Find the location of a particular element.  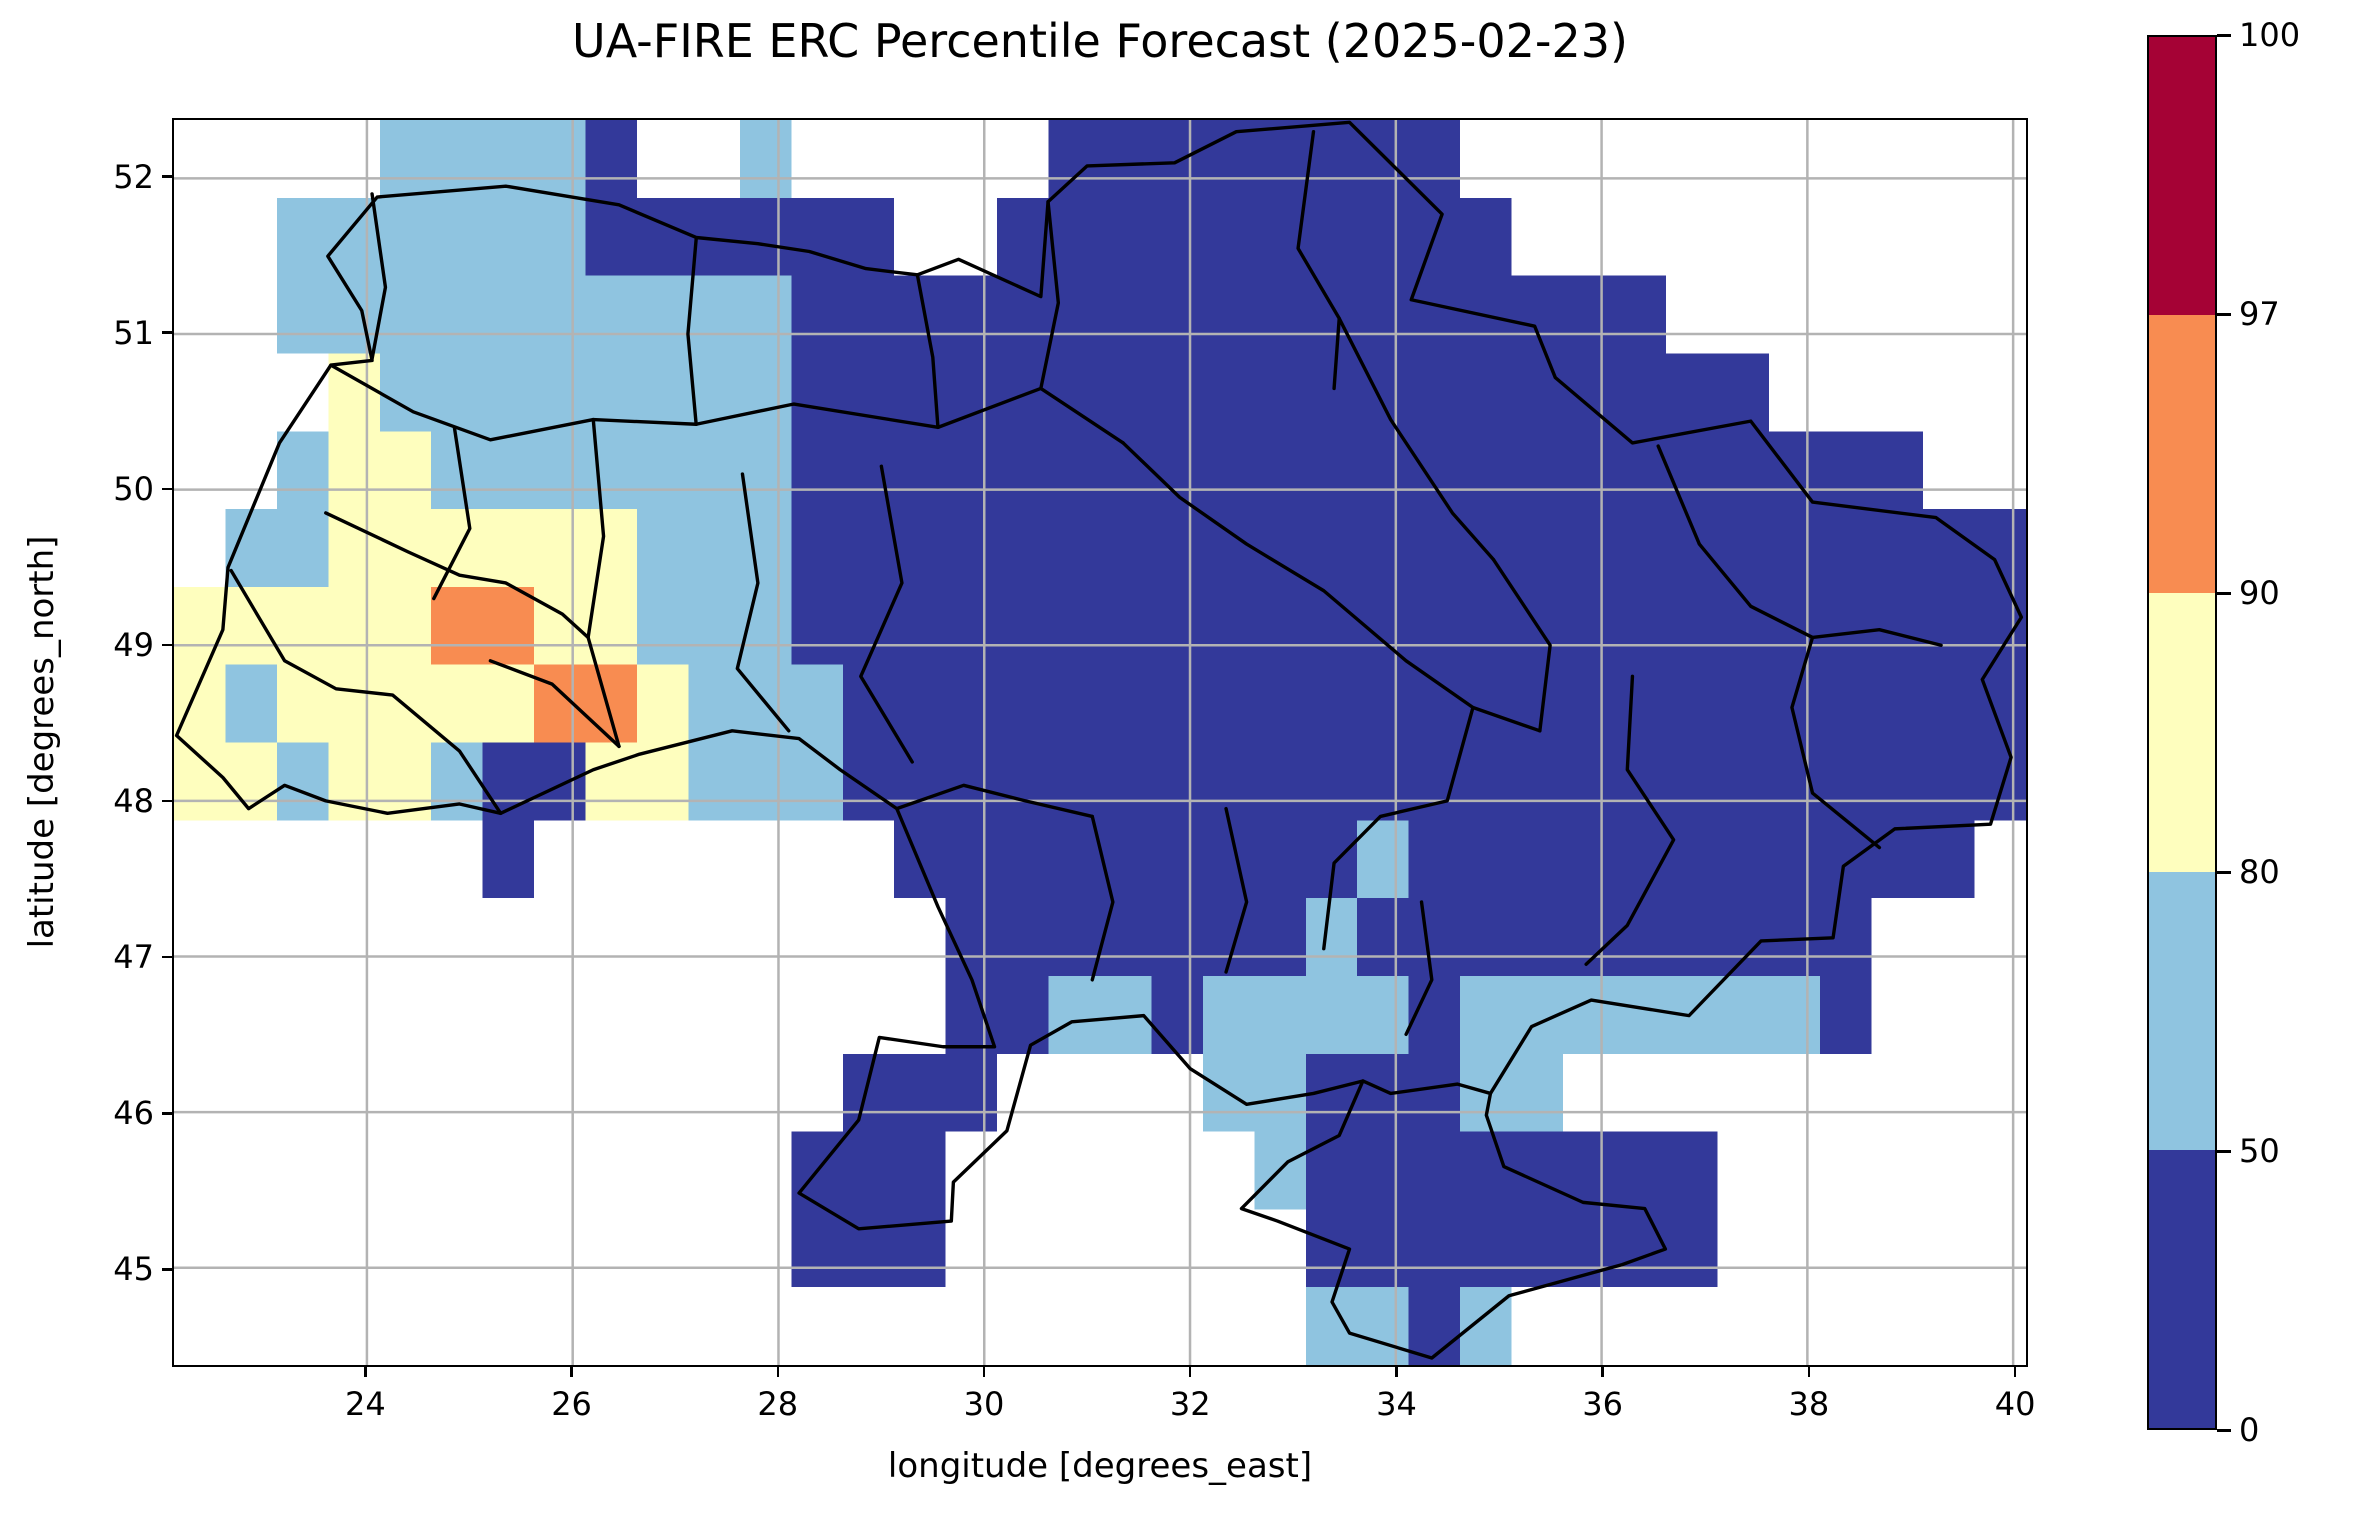

x-tick-label: 34 is located at coordinates (1396, 1404).